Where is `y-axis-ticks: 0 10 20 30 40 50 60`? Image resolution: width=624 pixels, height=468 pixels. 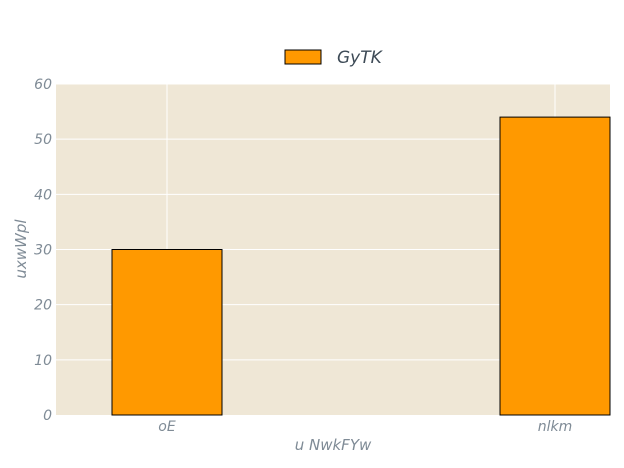 y-axis-ticks: 0 10 20 30 40 50 60 is located at coordinates (43, 250).